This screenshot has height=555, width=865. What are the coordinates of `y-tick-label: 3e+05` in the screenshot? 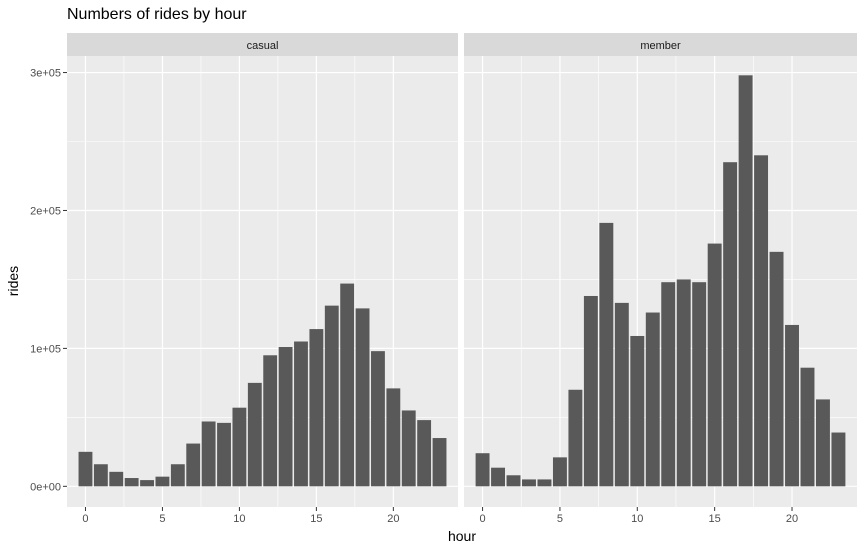 It's located at (45, 74).